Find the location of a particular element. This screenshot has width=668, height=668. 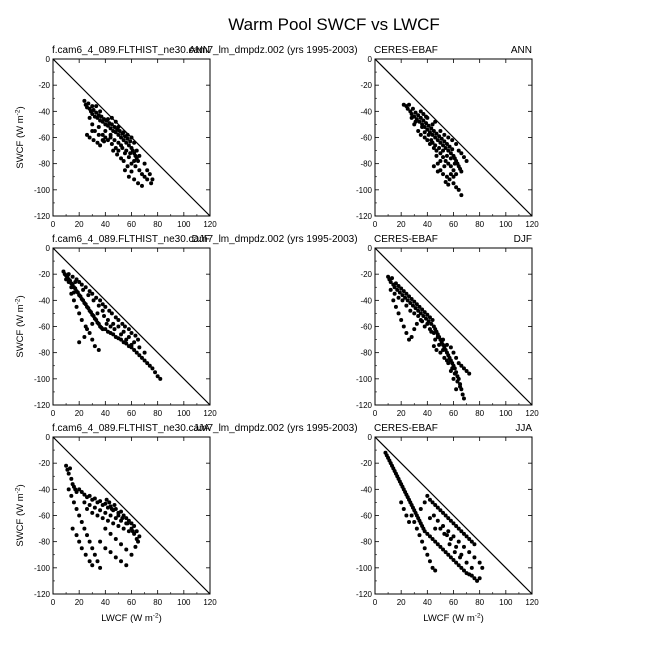

y-tick-label: -60 is located at coordinates (366, 516).